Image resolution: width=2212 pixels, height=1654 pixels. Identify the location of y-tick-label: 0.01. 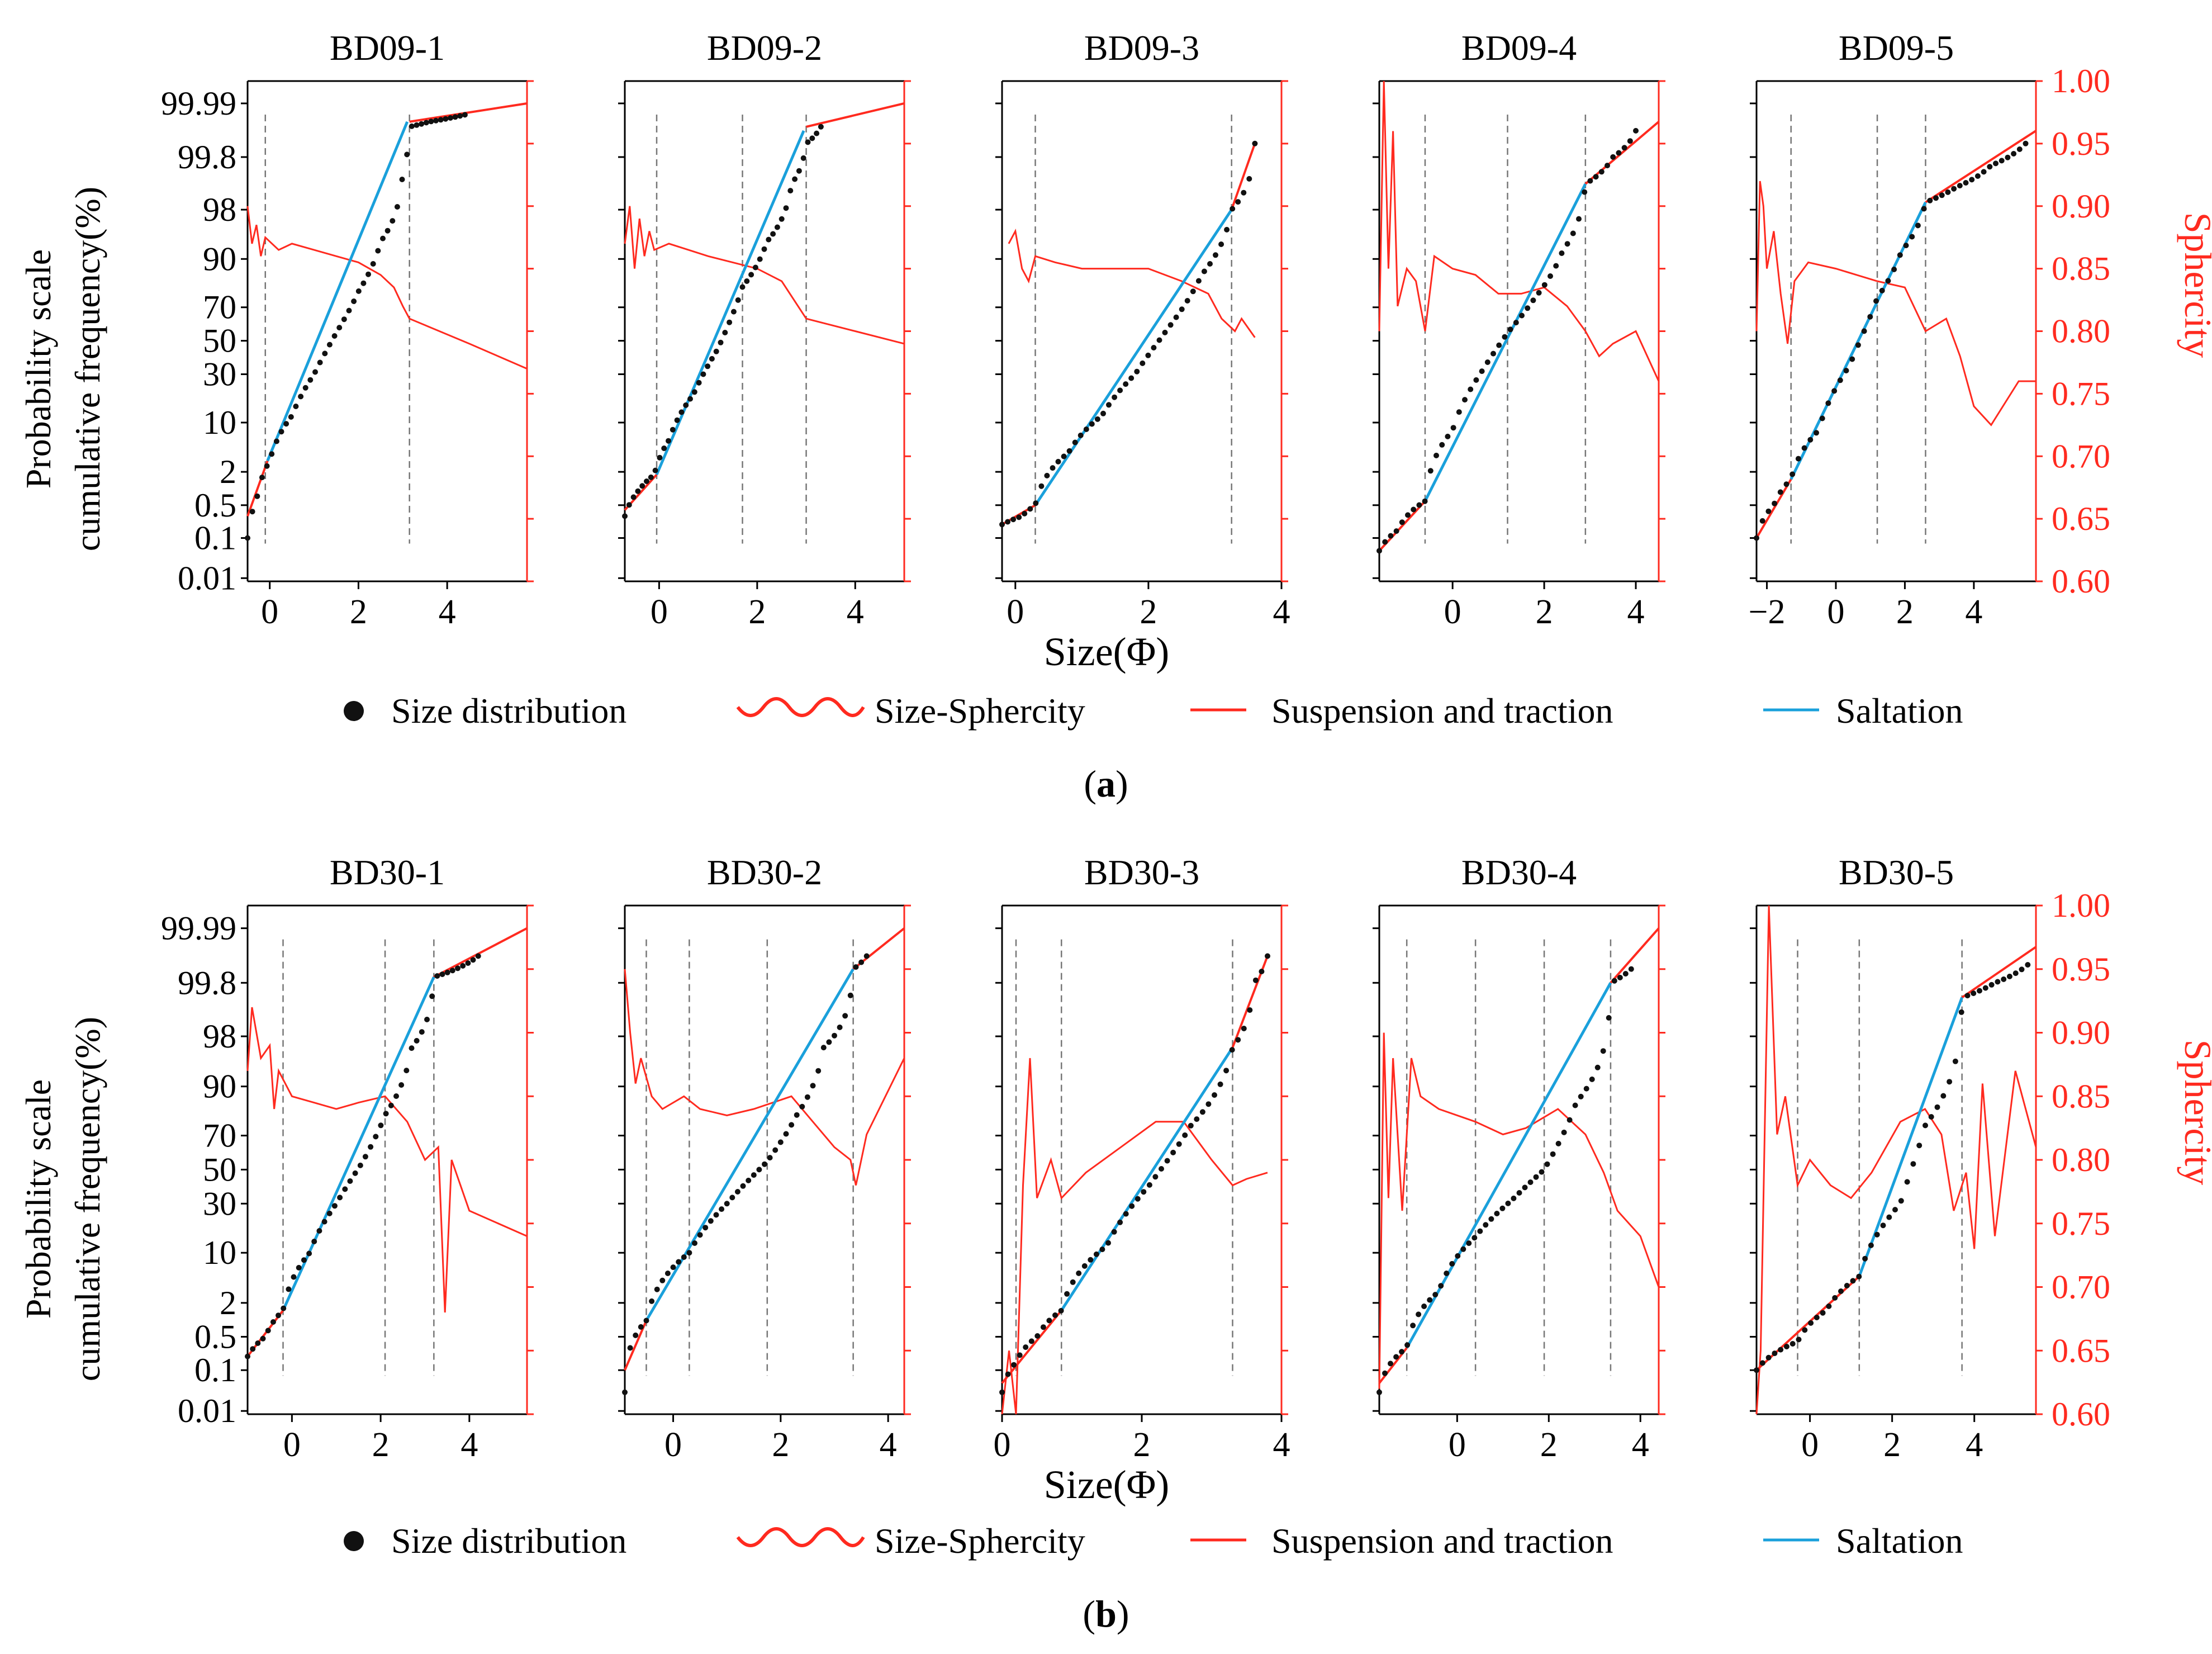
(207, 1411).